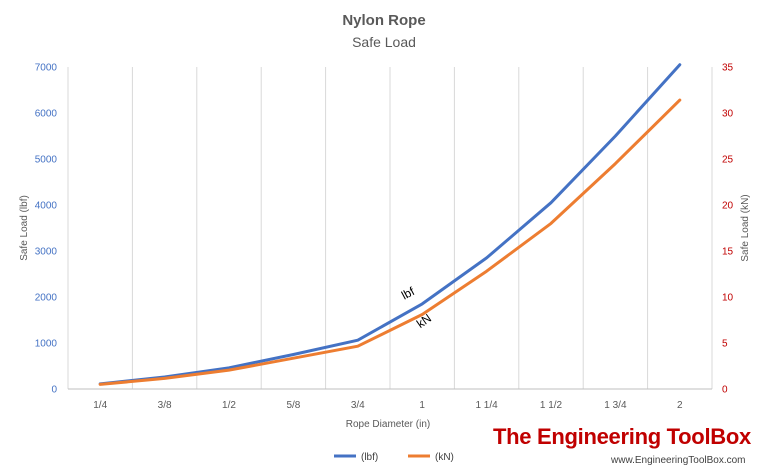  What do you see at coordinates (293, 405) in the screenshot?
I see `x-tick-label: 5/8` at bounding box center [293, 405].